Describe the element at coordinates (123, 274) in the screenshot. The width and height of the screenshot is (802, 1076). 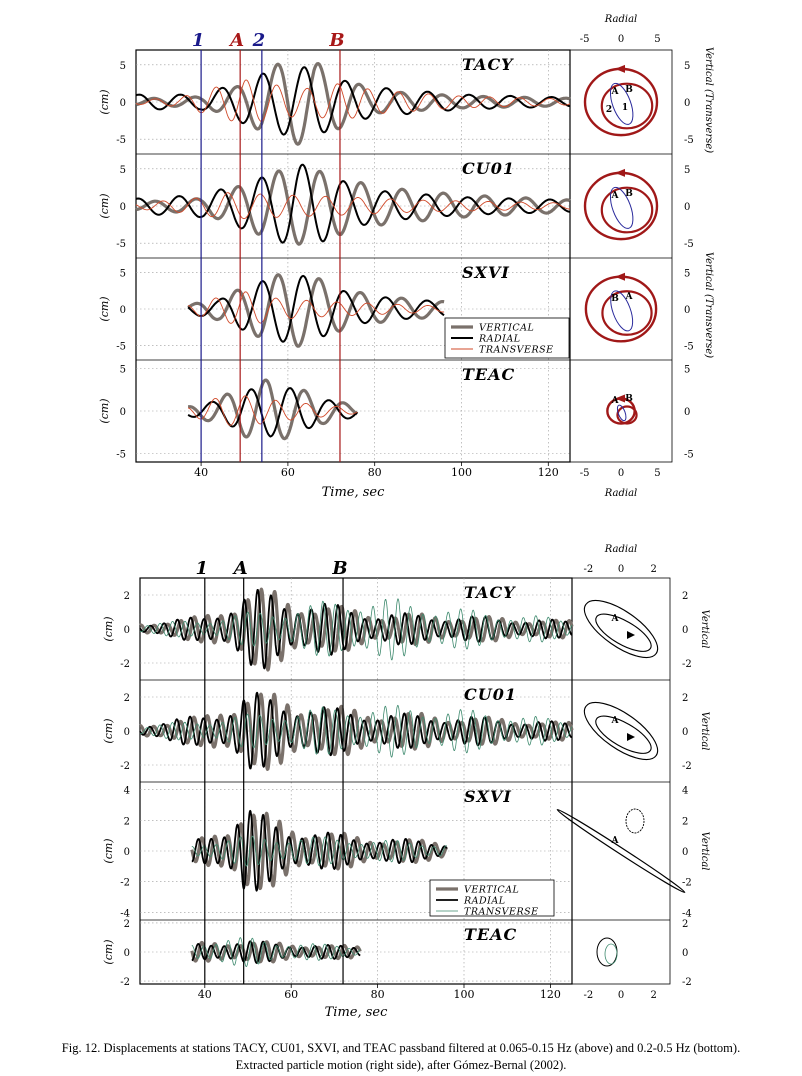
I see `y-tick-label: 5` at that location.